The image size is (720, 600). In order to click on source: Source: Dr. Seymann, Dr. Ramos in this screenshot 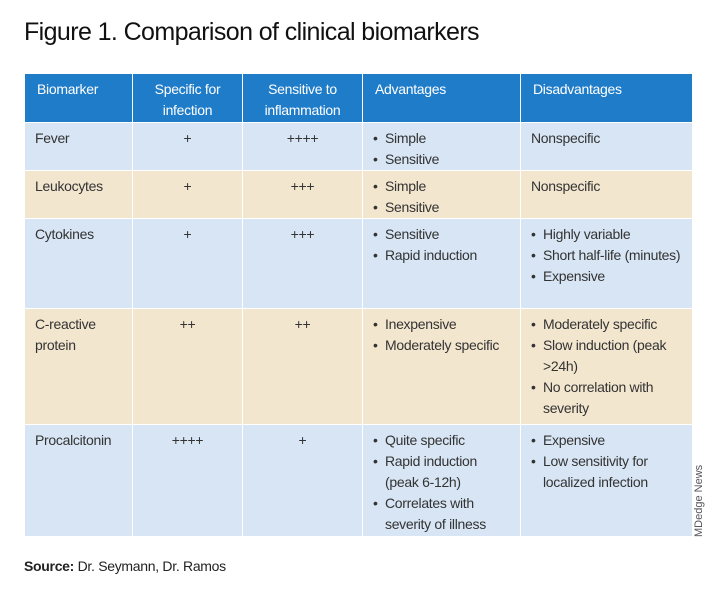, I will do `click(125, 566)`.